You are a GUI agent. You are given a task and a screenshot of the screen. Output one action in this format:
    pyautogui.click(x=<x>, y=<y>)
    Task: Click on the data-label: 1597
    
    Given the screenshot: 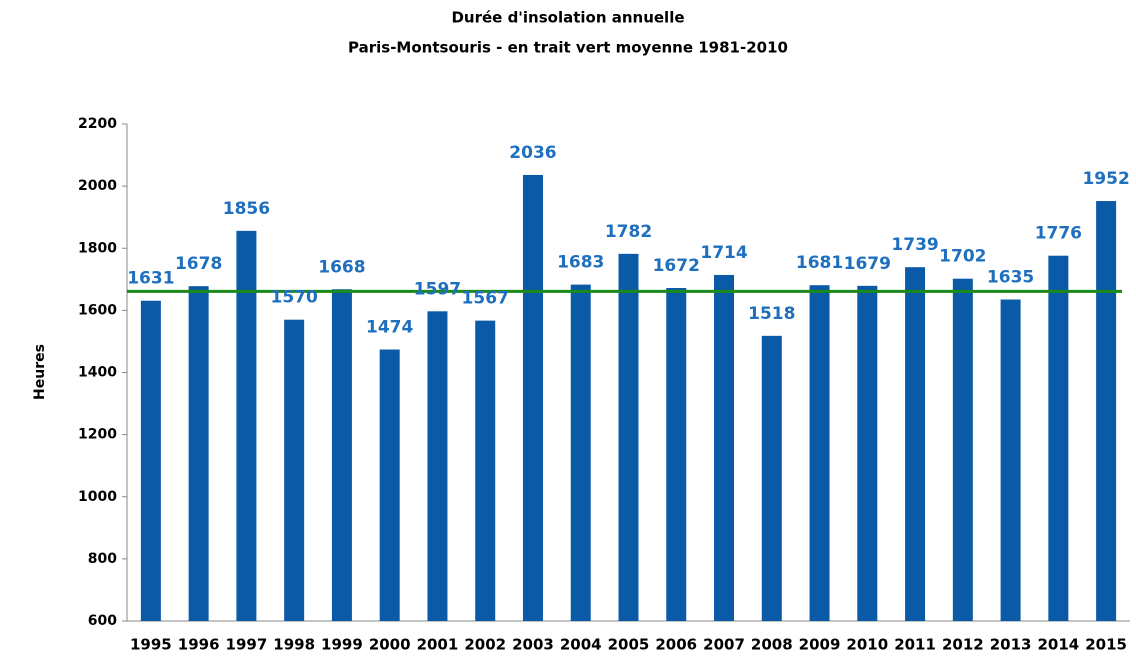 What is the action you would take?
    pyautogui.click(x=437, y=289)
    